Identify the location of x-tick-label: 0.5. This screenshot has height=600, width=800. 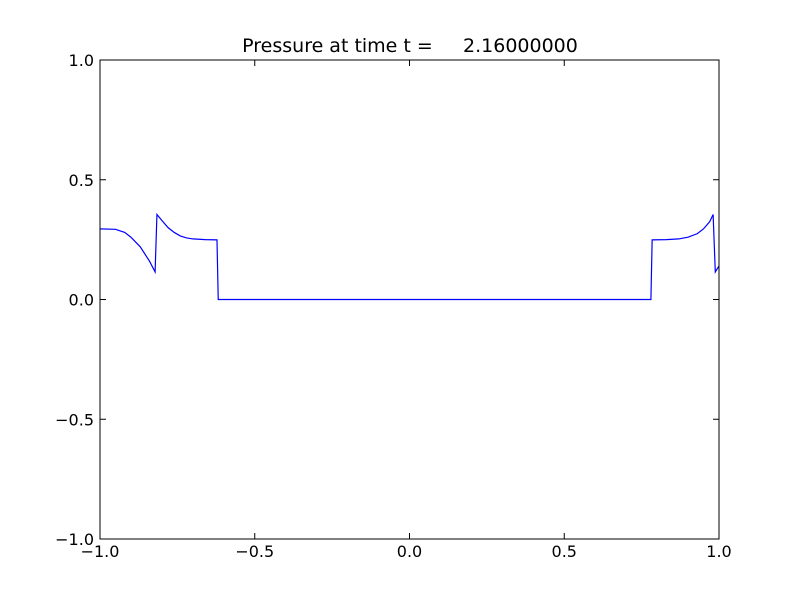
(564, 551).